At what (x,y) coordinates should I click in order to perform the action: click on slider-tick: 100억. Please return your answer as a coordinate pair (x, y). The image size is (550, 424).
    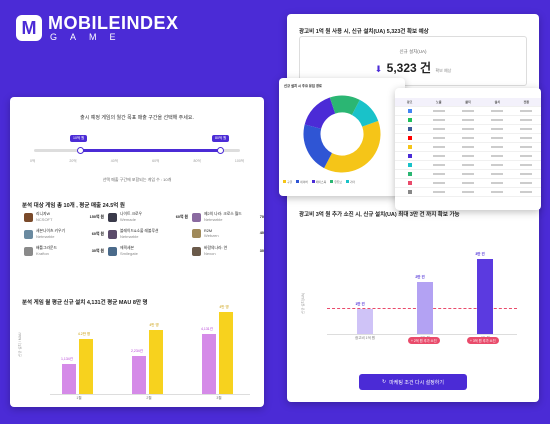
    Looking at the image, I should click on (239, 161).